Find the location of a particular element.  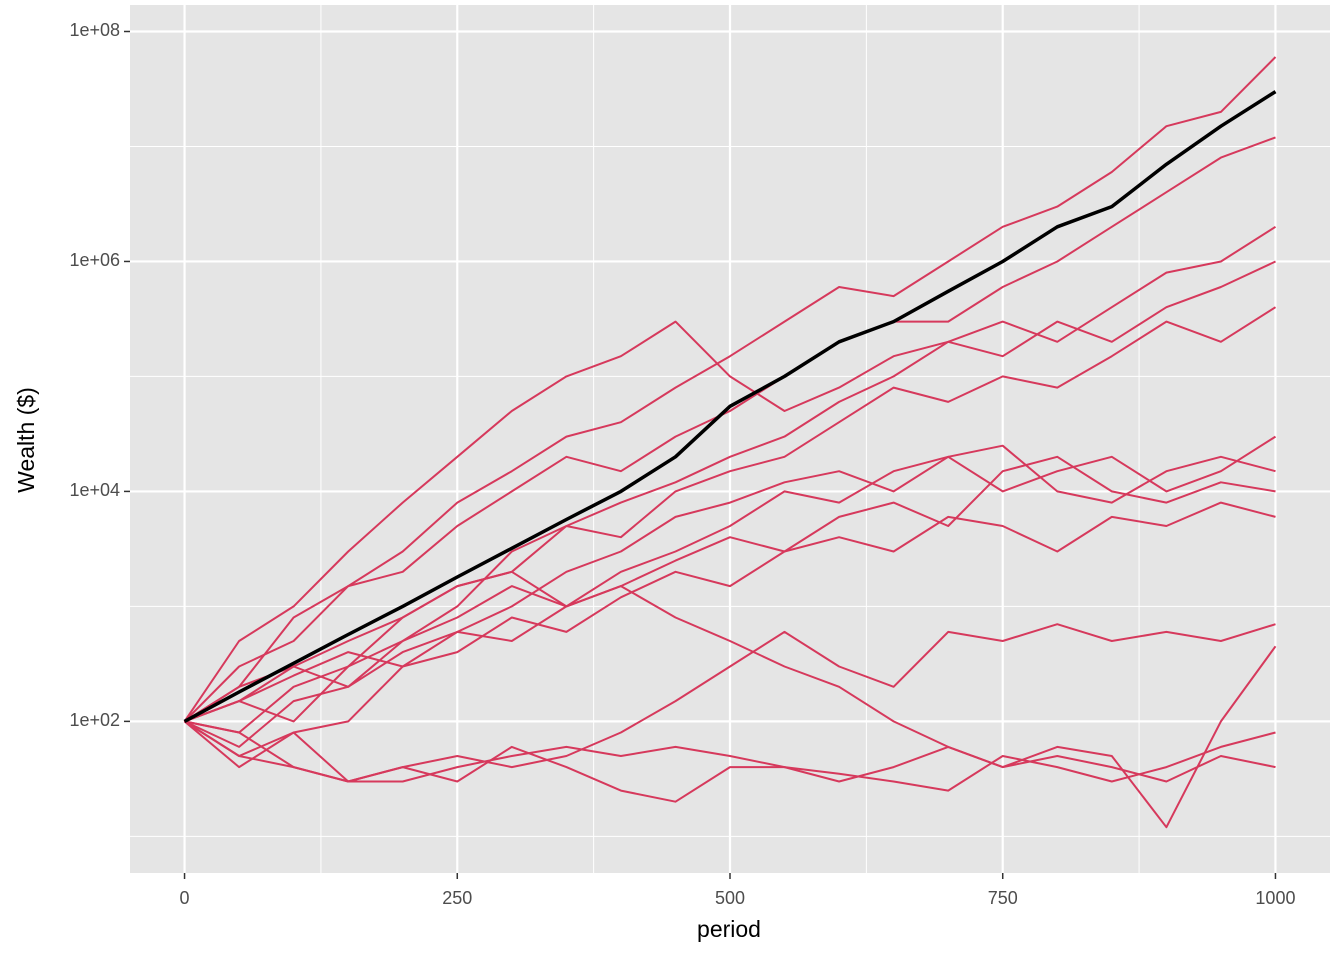

x-tick-label: 250 is located at coordinates (457, 898).